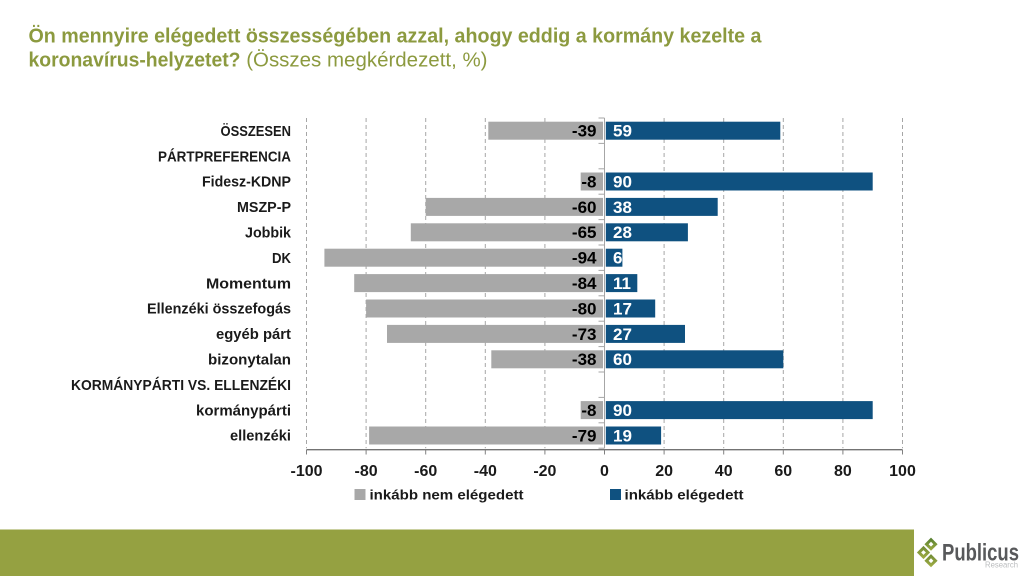 This screenshot has width=1024, height=576. I want to click on svg-text: 6, so click(617, 258).